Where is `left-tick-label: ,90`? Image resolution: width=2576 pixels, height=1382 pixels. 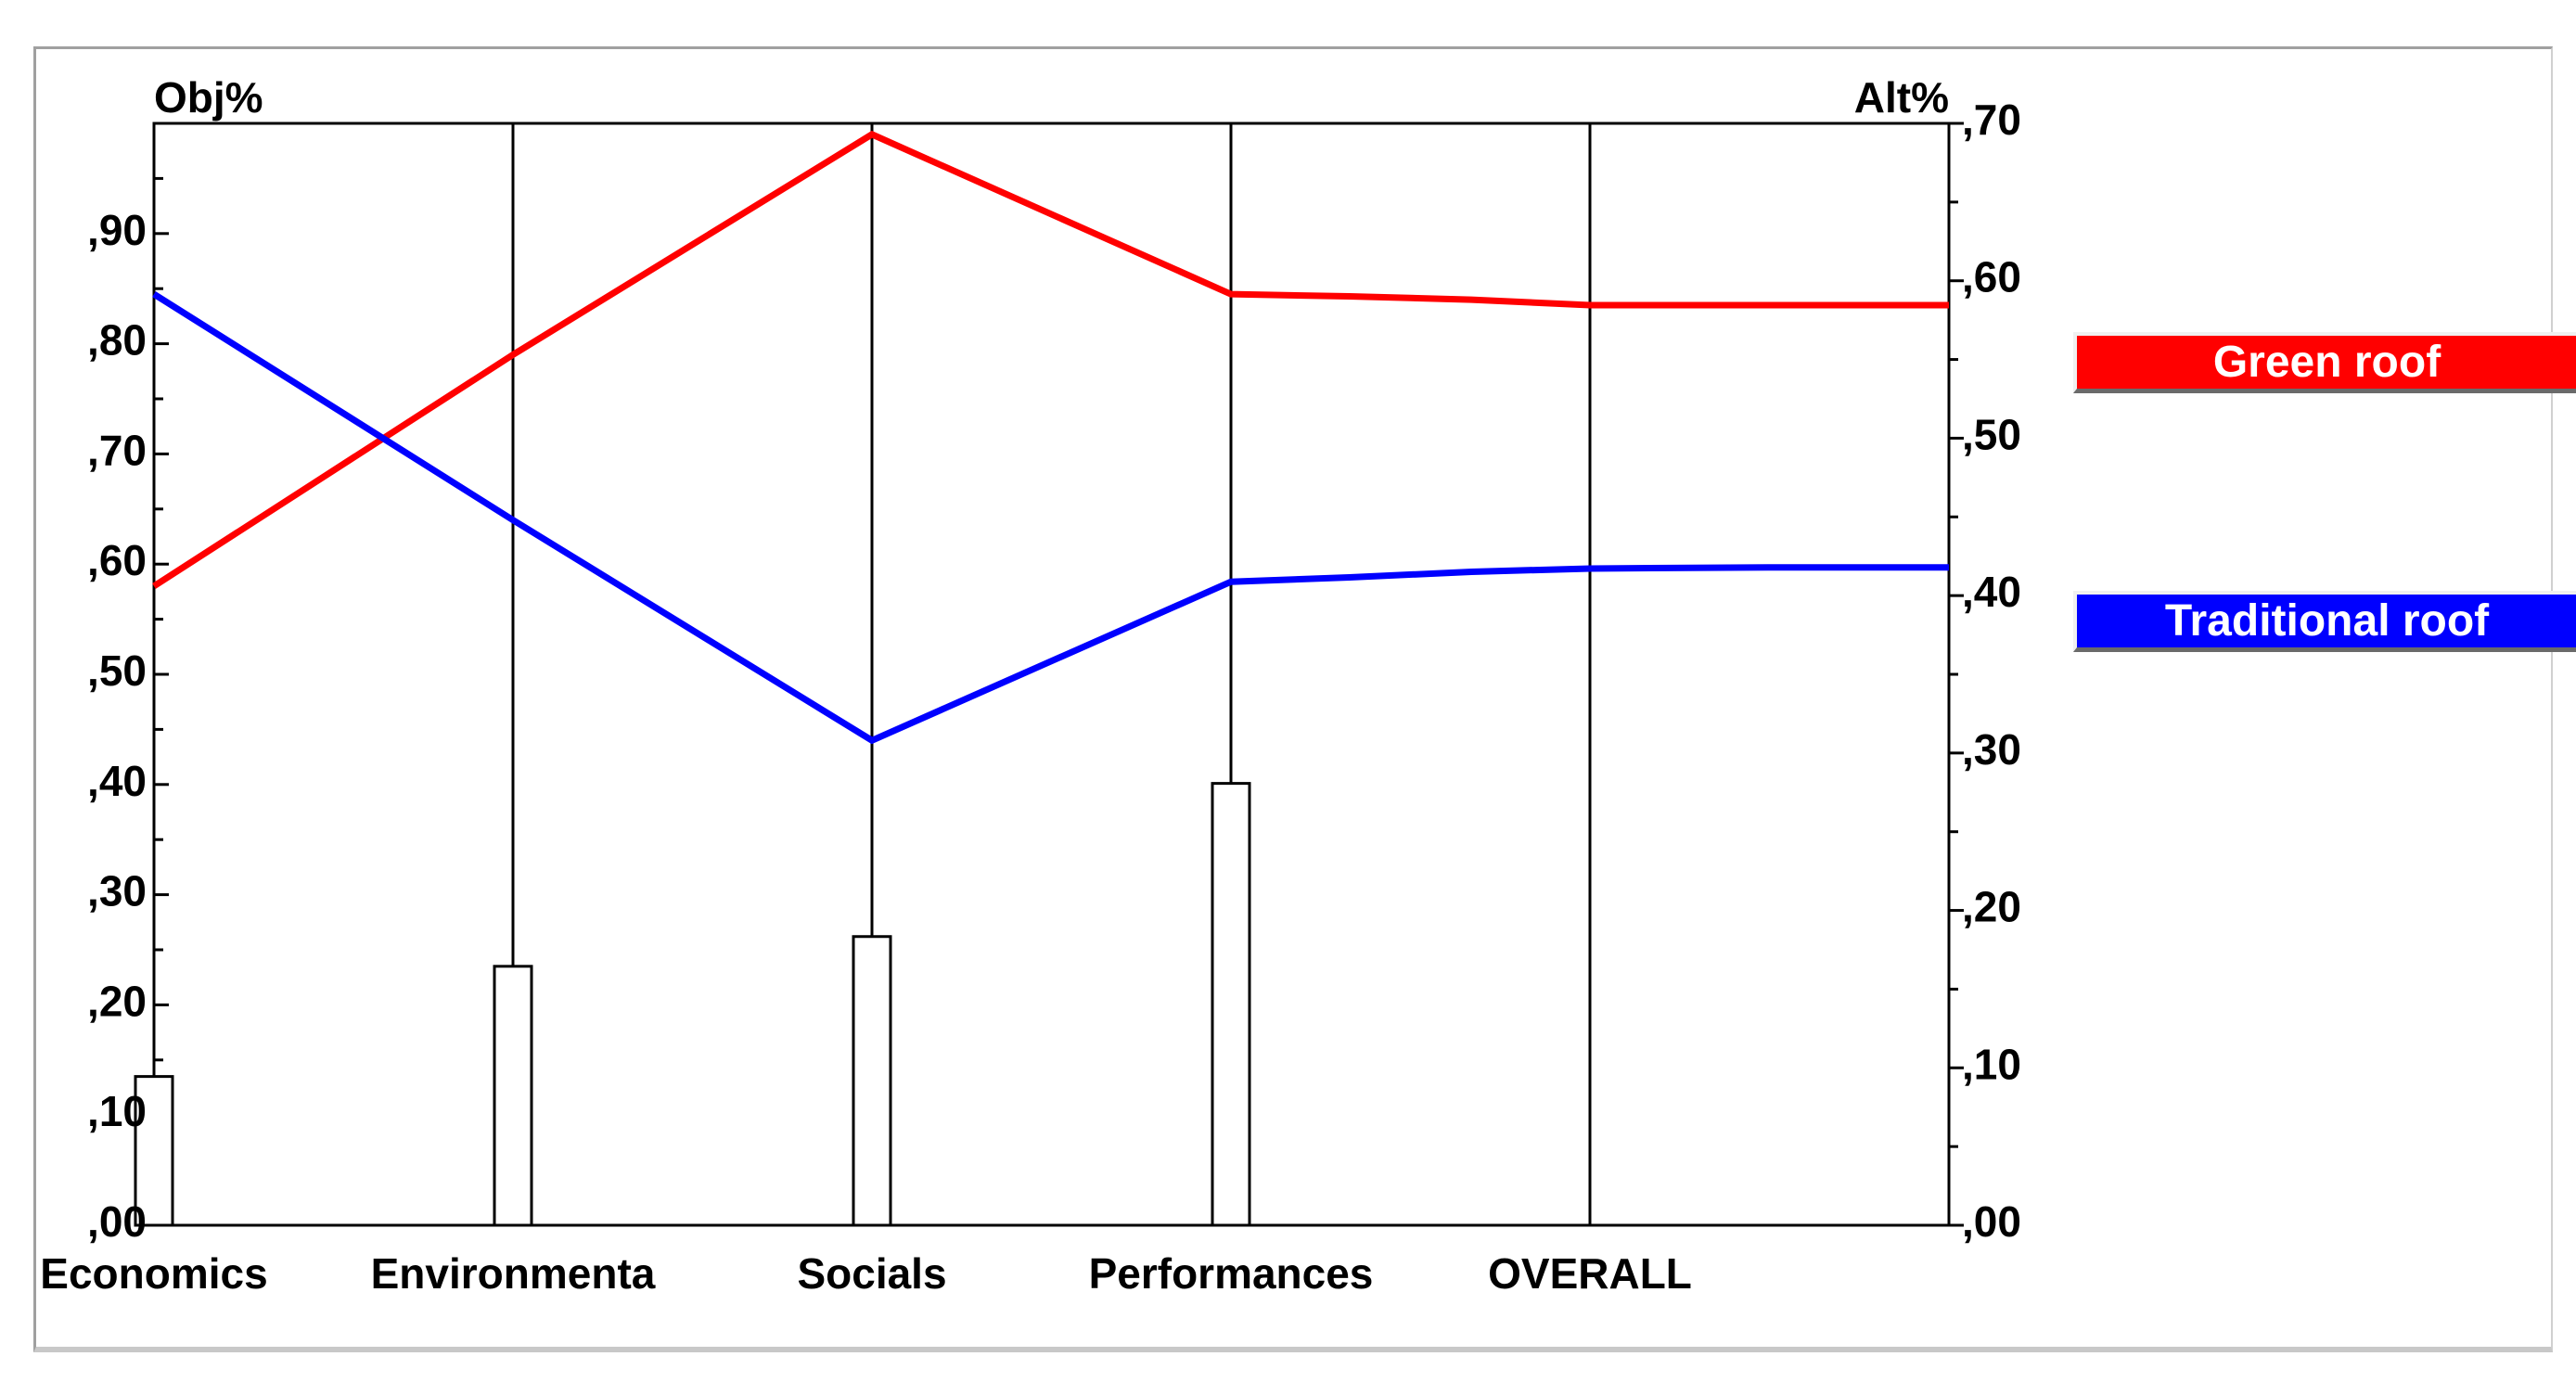
left-tick-label: ,90 is located at coordinates (117, 230).